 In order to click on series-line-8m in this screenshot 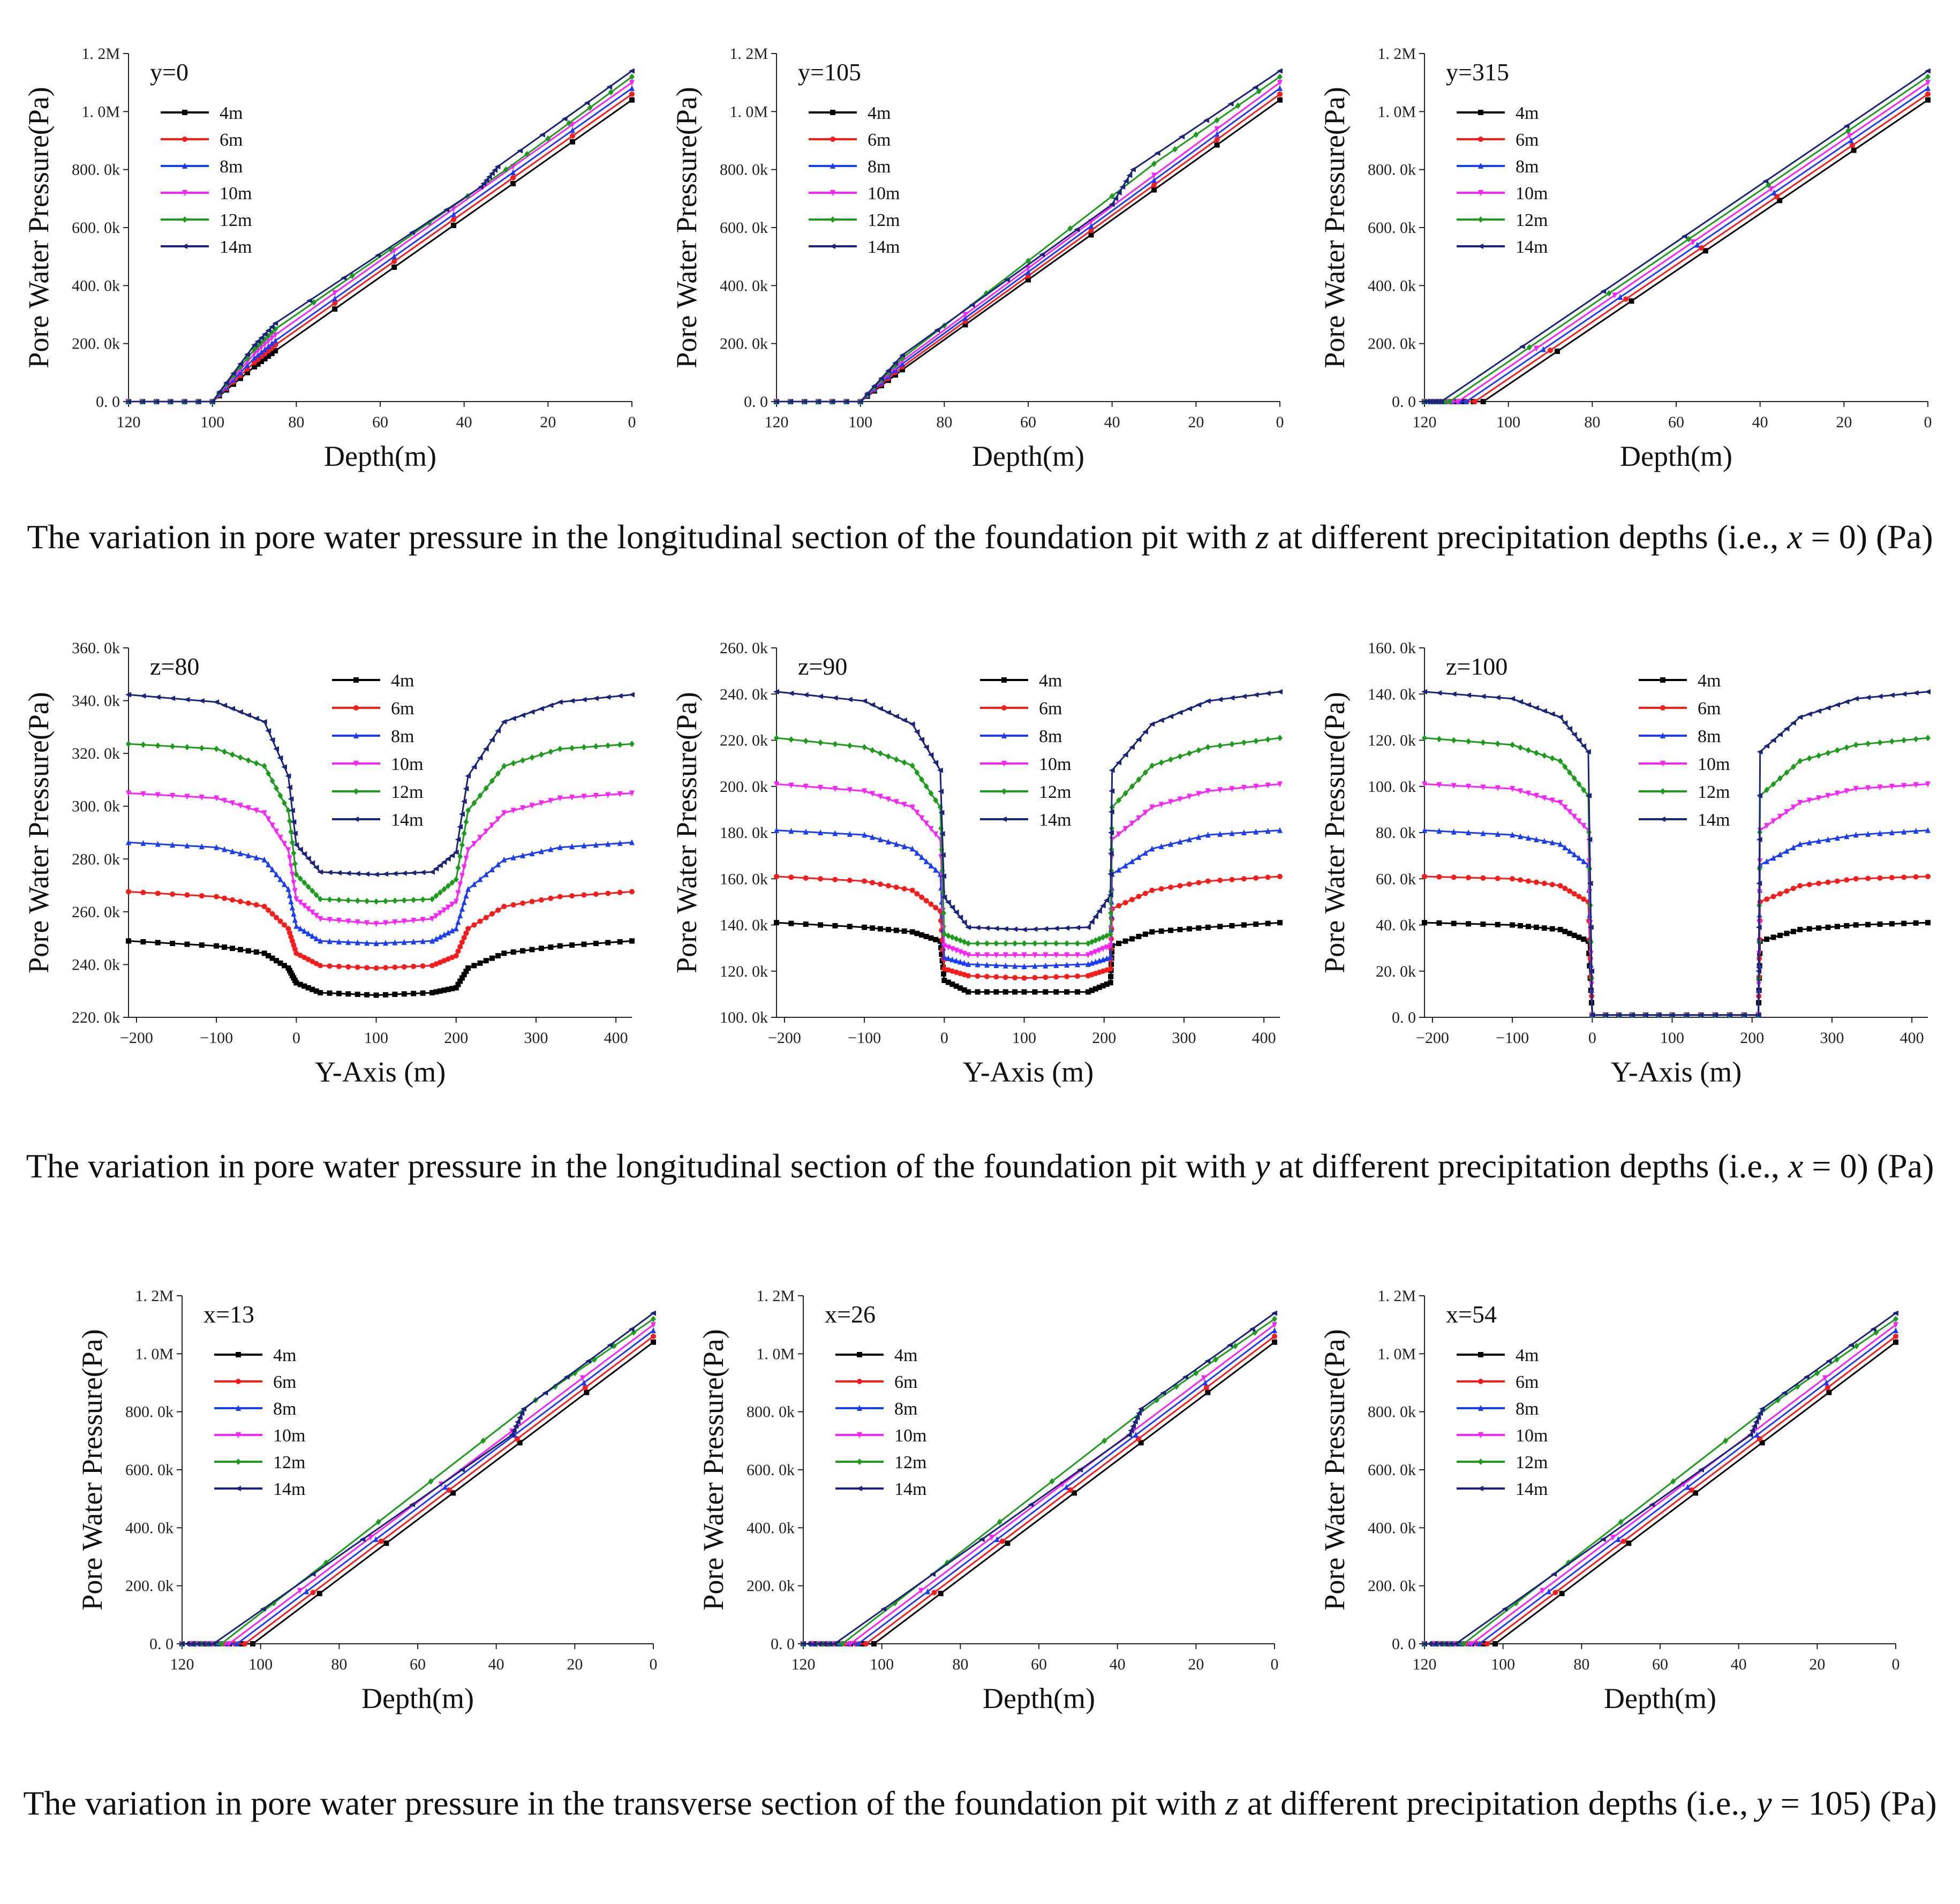, I will do `click(1028, 899)`.